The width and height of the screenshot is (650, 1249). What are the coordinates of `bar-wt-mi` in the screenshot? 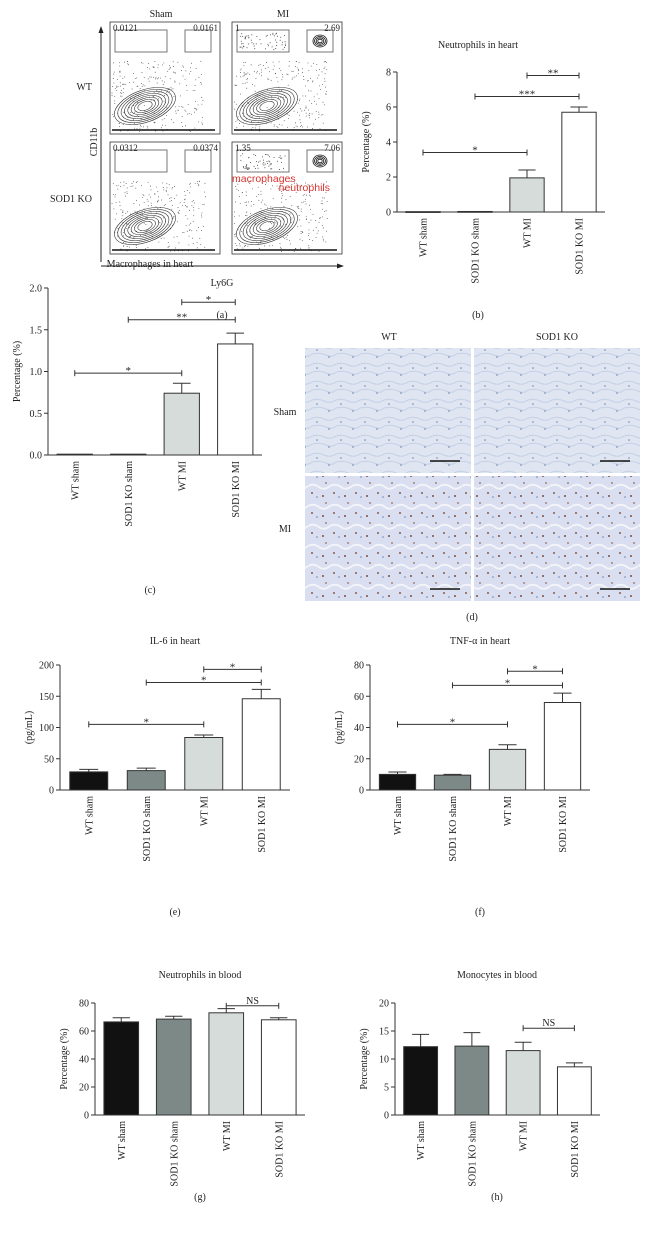 It's located at (507, 769).